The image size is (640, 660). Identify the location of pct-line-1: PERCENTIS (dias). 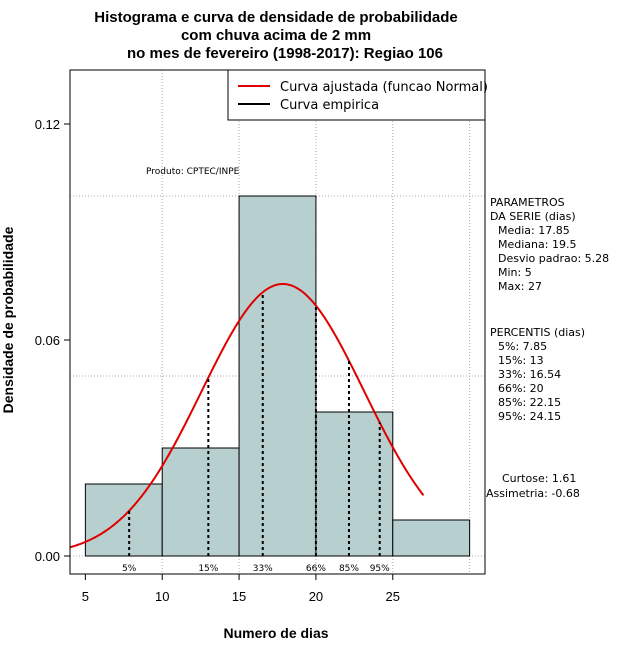
(537, 332).